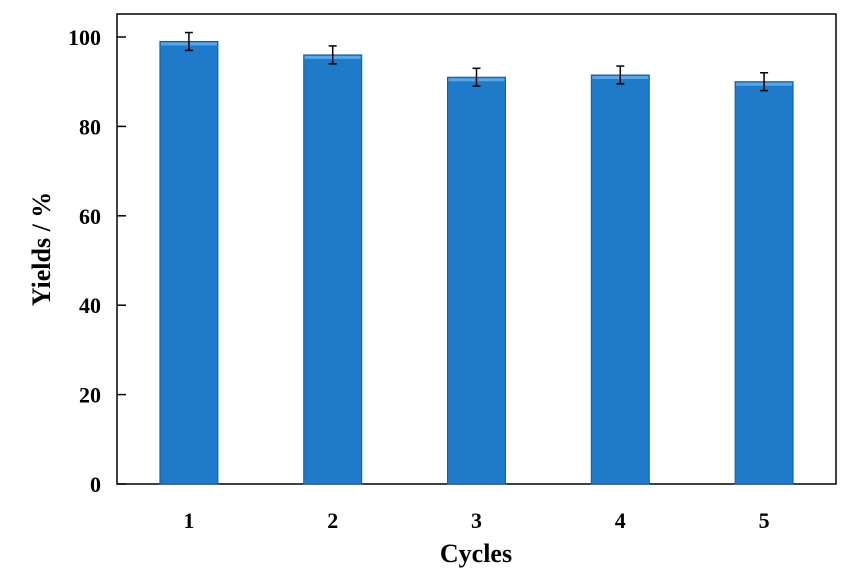 The height and width of the screenshot is (578, 855). I want to click on y-tick-label: 40, so click(90, 305).